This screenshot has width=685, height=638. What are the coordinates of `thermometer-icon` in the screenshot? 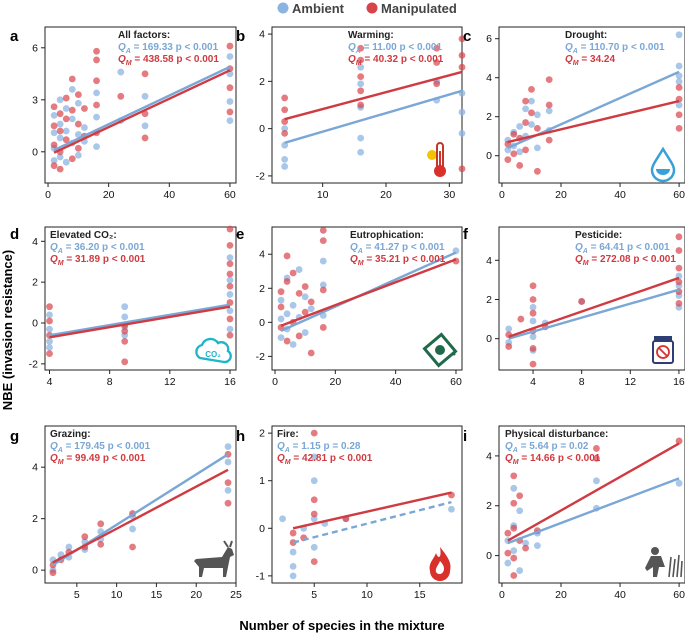 It's located at (436, 159).